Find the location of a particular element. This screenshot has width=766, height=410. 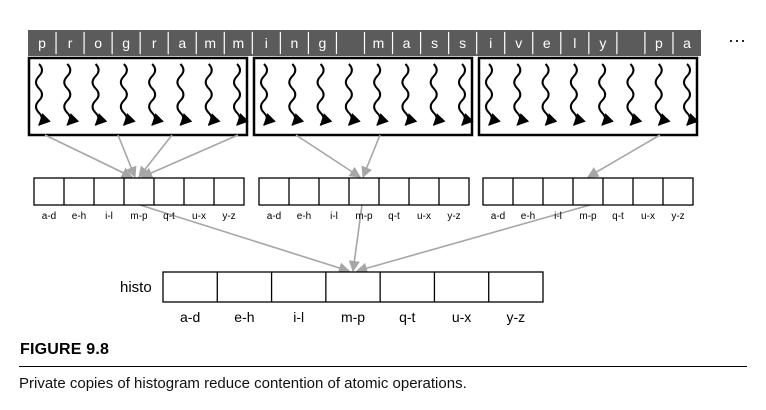

input-char: y is located at coordinates (602, 43).